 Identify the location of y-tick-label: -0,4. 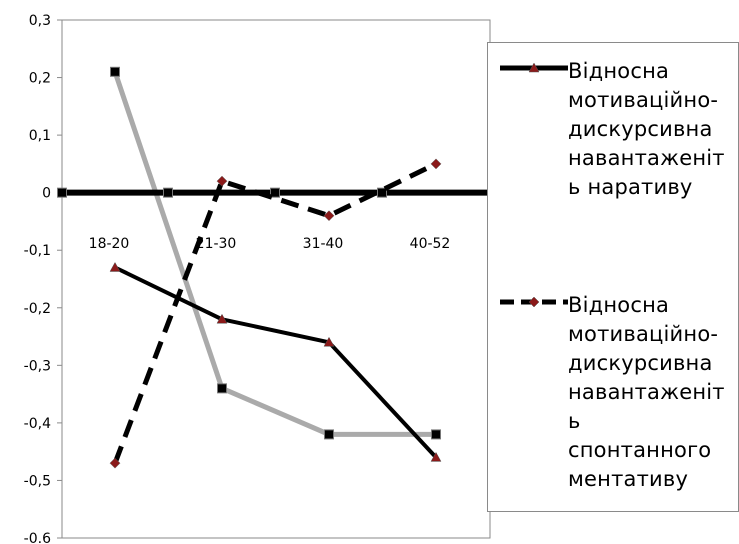
(37, 424).